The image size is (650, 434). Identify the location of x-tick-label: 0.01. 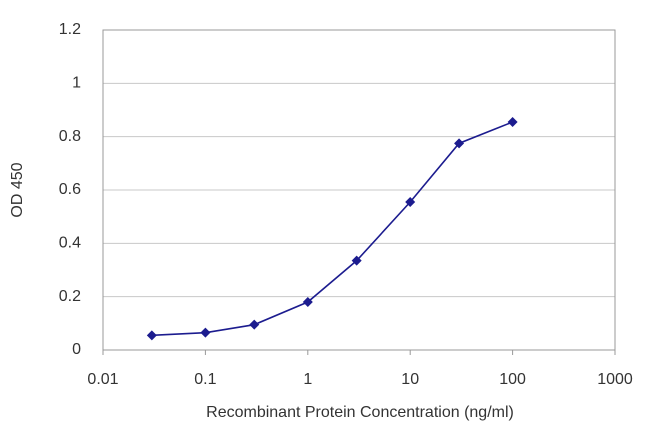
(102, 379).